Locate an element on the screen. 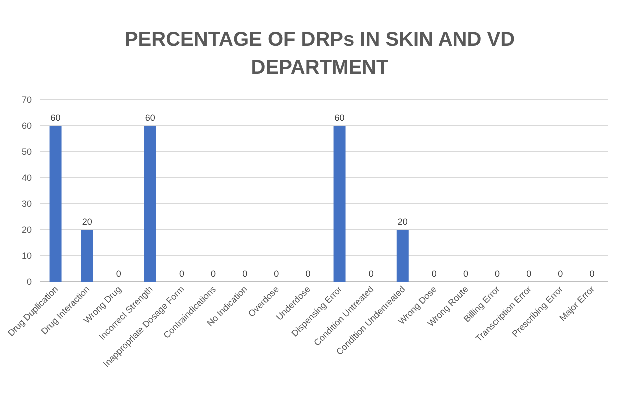  y-tick-label: 20 is located at coordinates (27, 230).